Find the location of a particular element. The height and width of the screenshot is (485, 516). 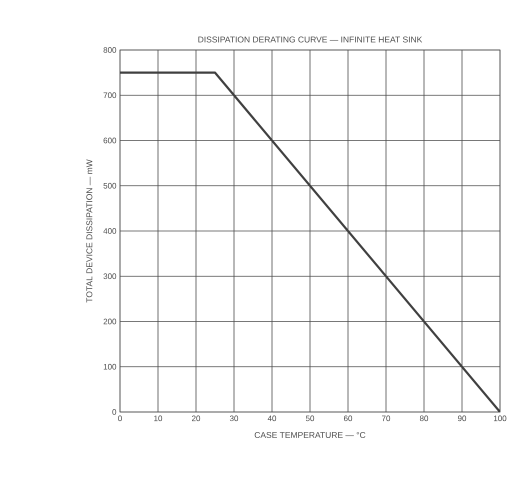

chart-title: DISSIPATION DERATING CURVE — INFINITE HEAT SINK is located at coordinates (310, 39).